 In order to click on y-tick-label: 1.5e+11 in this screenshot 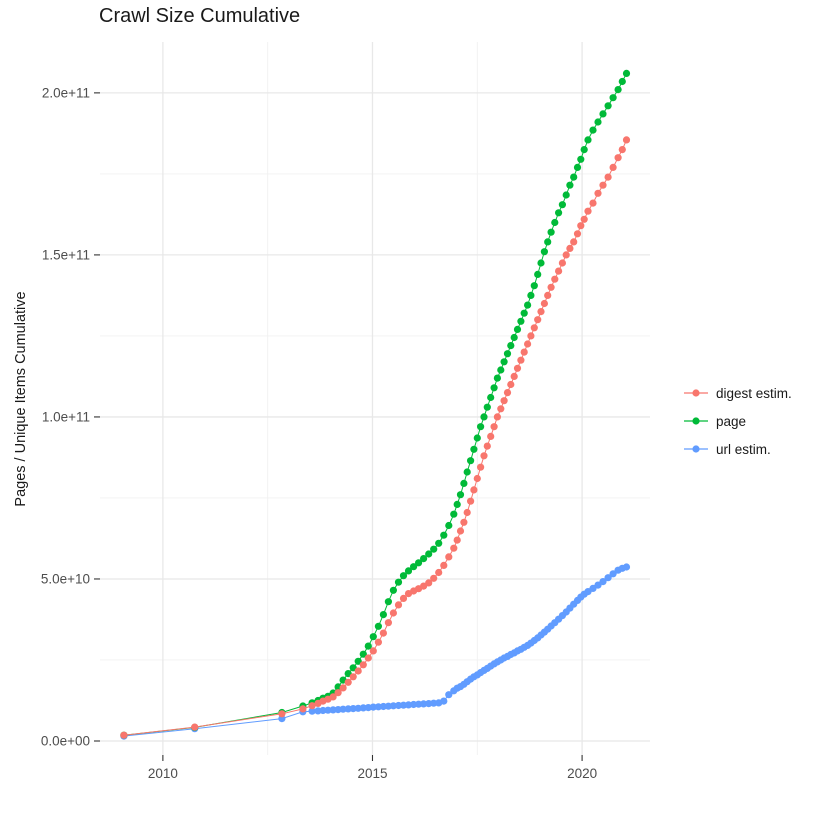, I will do `click(66, 254)`.